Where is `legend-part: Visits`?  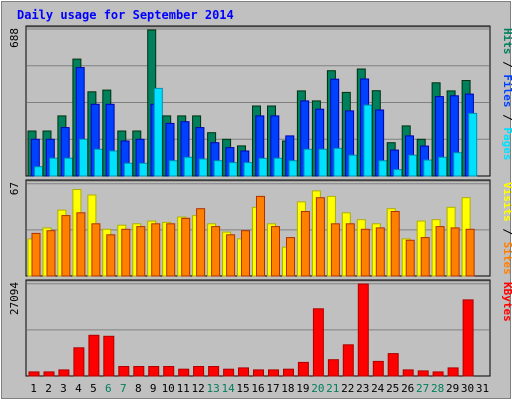
legend-part: Visits is located at coordinates (506, 202).